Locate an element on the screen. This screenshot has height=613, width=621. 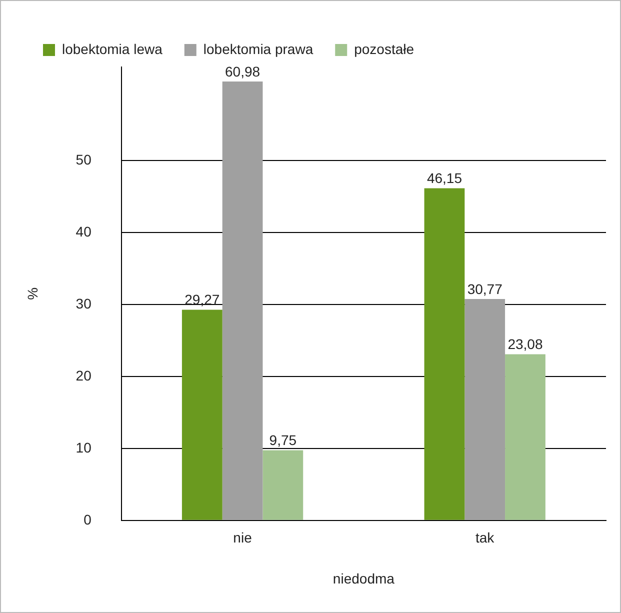
y-tick-label: 30 is located at coordinates (84, 303).